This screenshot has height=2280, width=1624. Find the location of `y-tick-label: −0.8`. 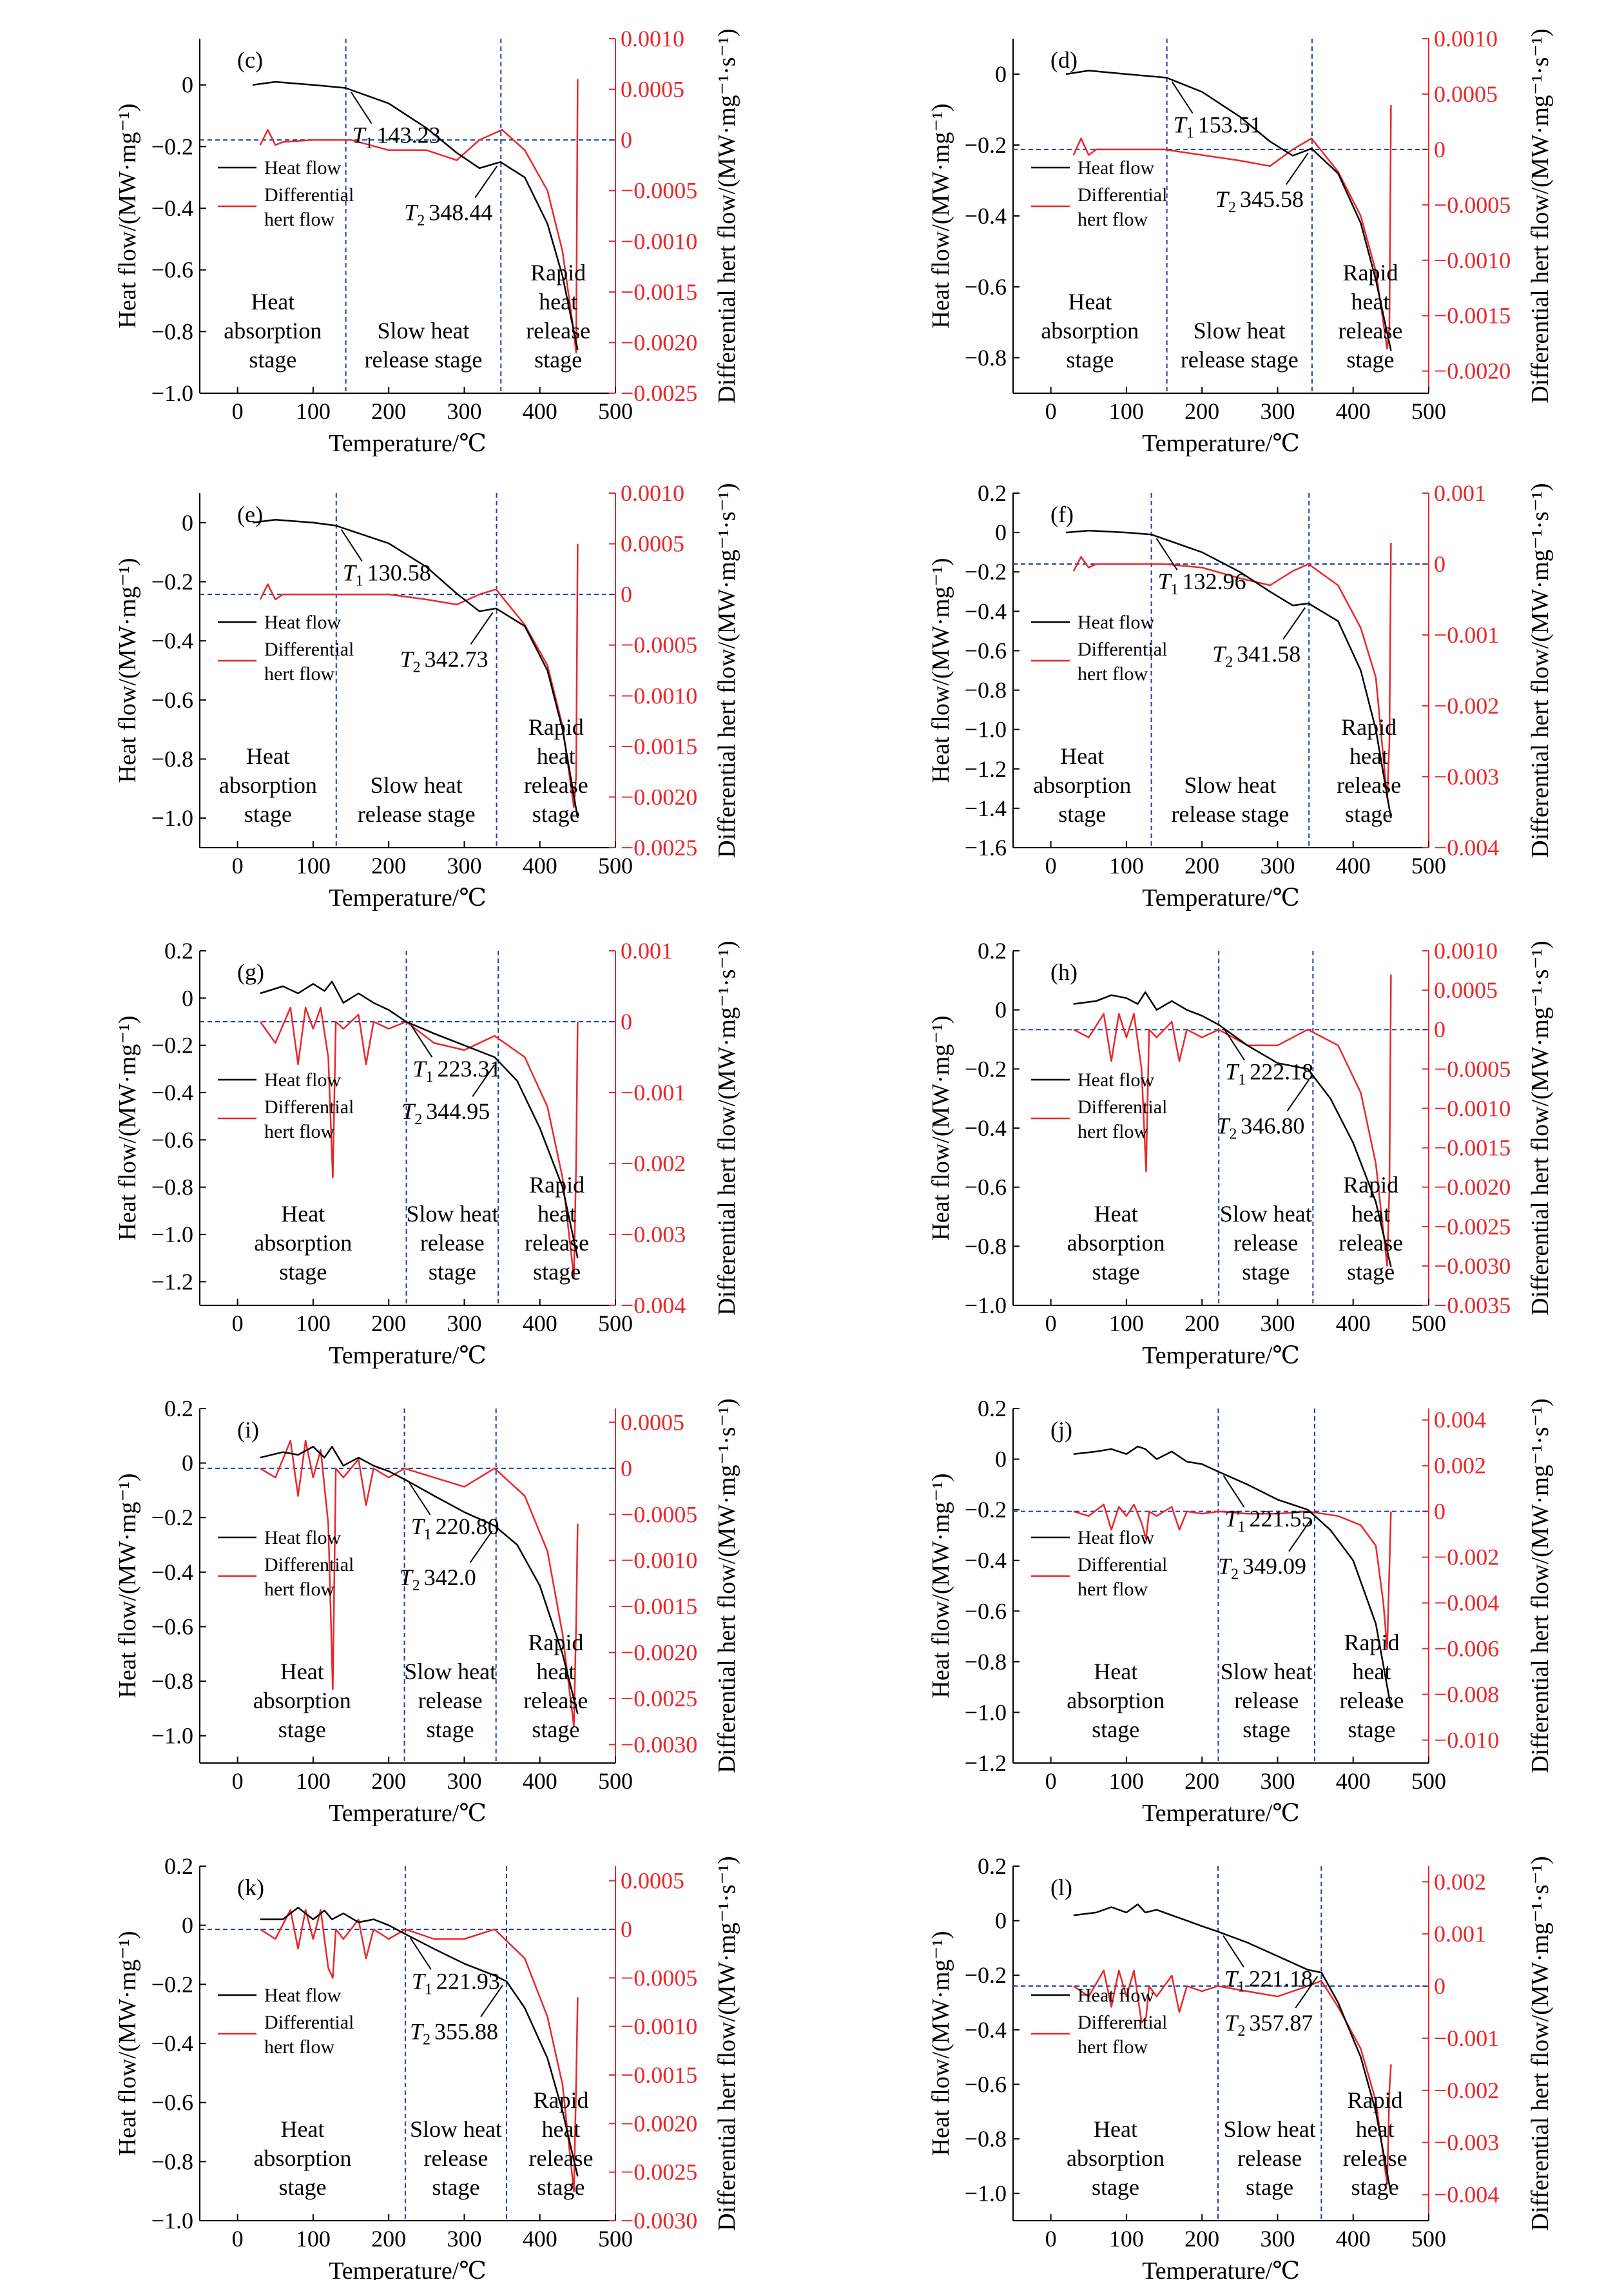

y-tick-label: −0.8 is located at coordinates (986, 358).